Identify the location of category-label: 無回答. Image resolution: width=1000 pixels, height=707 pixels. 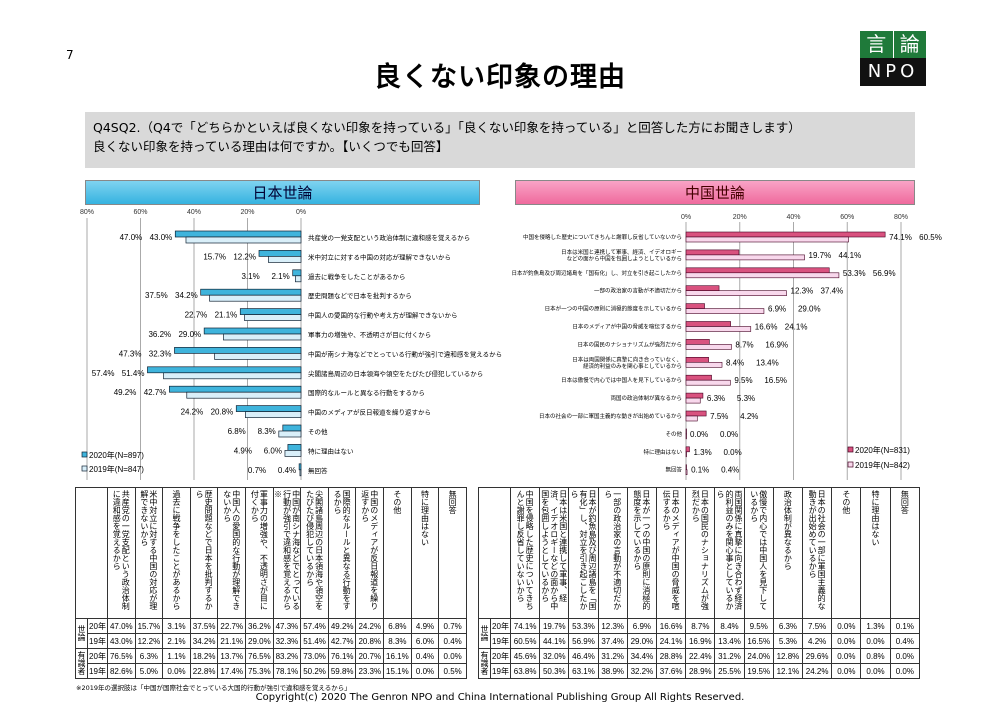
(318, 470).